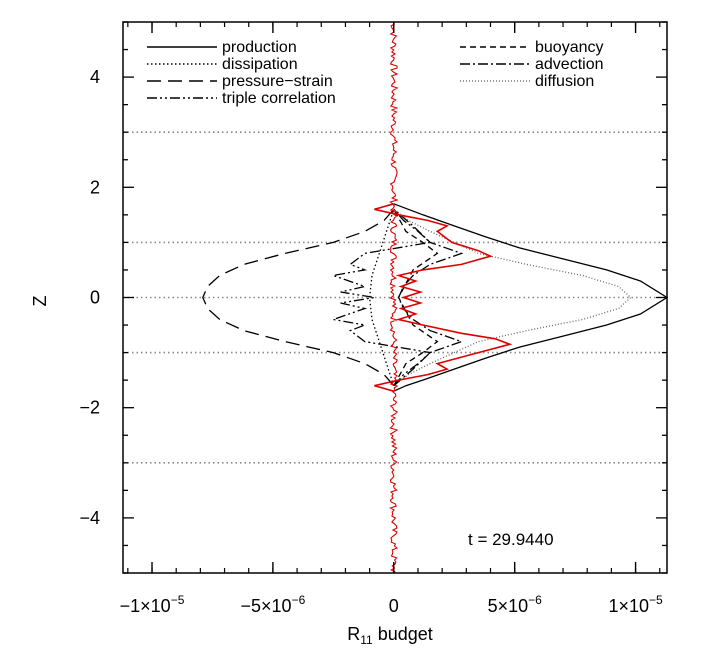 The height and width of the screenshot is (649, 722). Describe the element at coordinates (95, 77) in the screenshot. I see `y-tick-label: 4` at that location.